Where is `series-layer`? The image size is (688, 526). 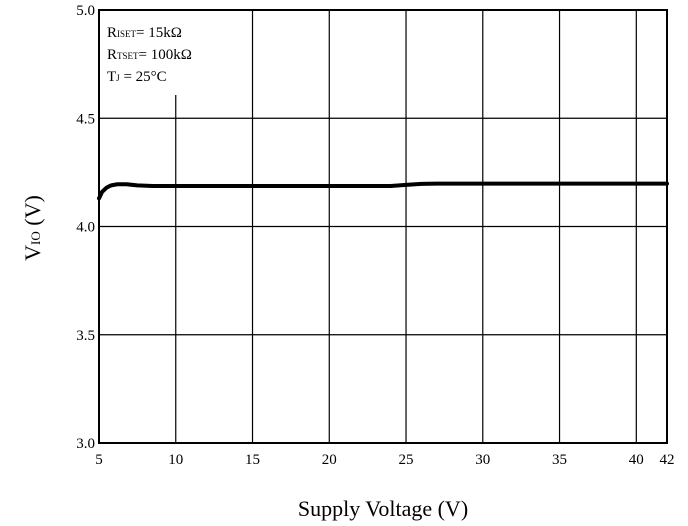
series-layer is located at coordinates (383, 191).